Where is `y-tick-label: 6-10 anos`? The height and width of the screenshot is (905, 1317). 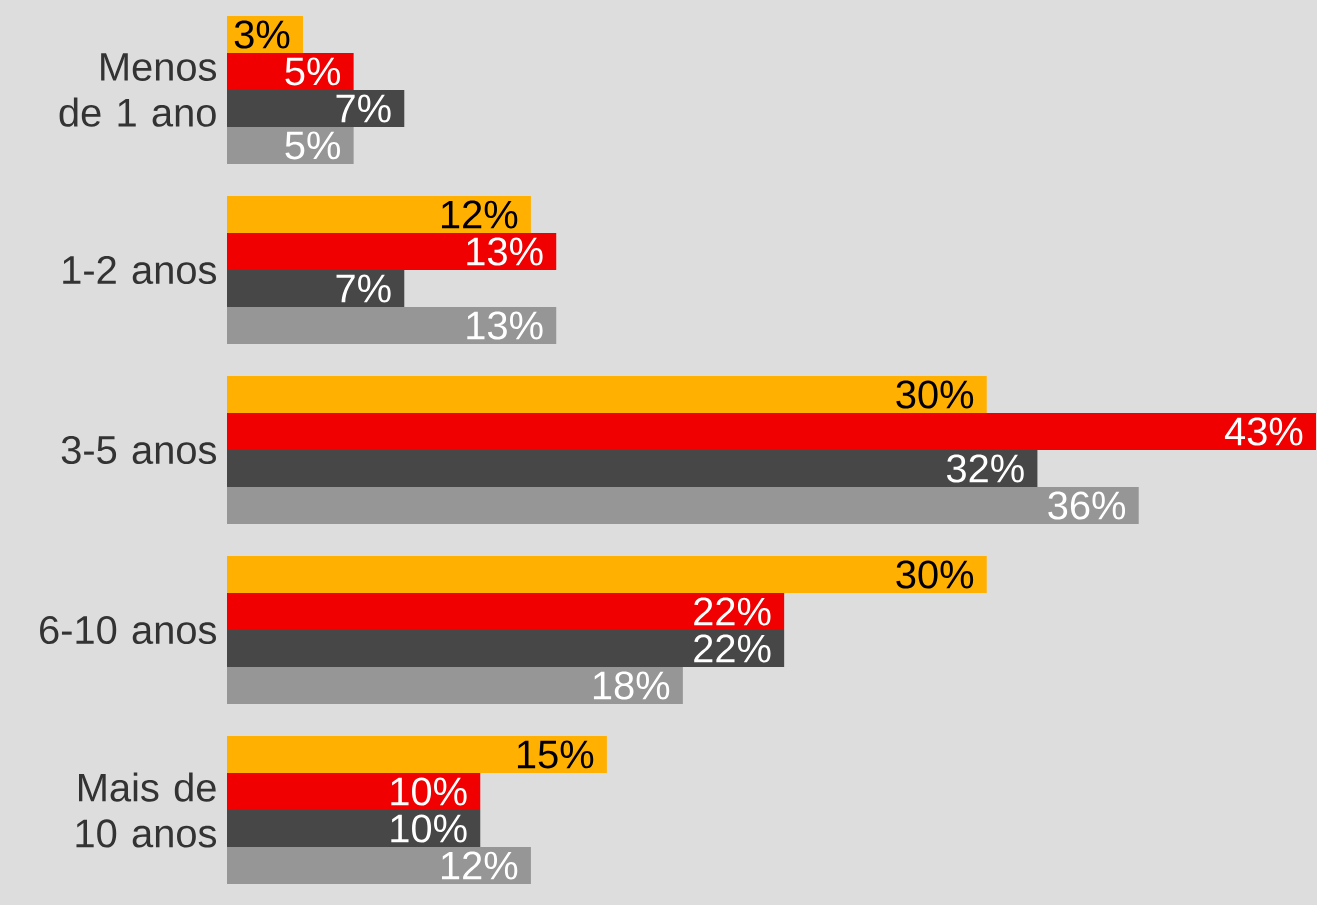 y-tick-label: 6-10 anos is located at coordinates (128, 630).